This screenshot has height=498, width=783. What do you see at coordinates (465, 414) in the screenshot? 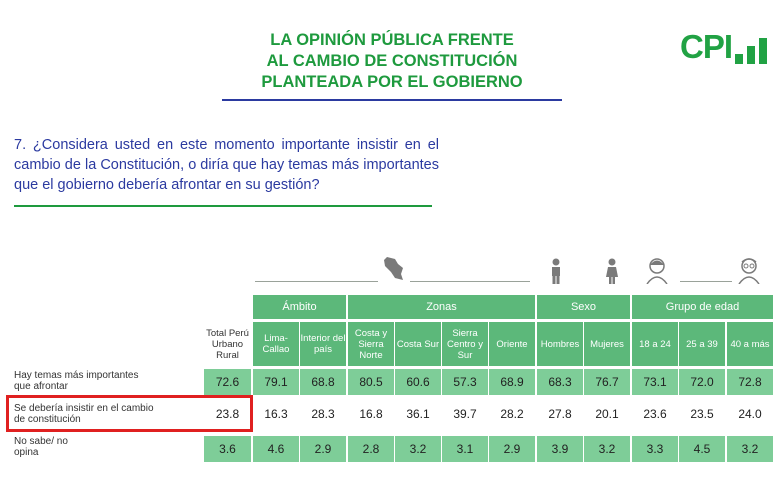
I see `table-cell: 39.7` at bounding box center [465, 414].